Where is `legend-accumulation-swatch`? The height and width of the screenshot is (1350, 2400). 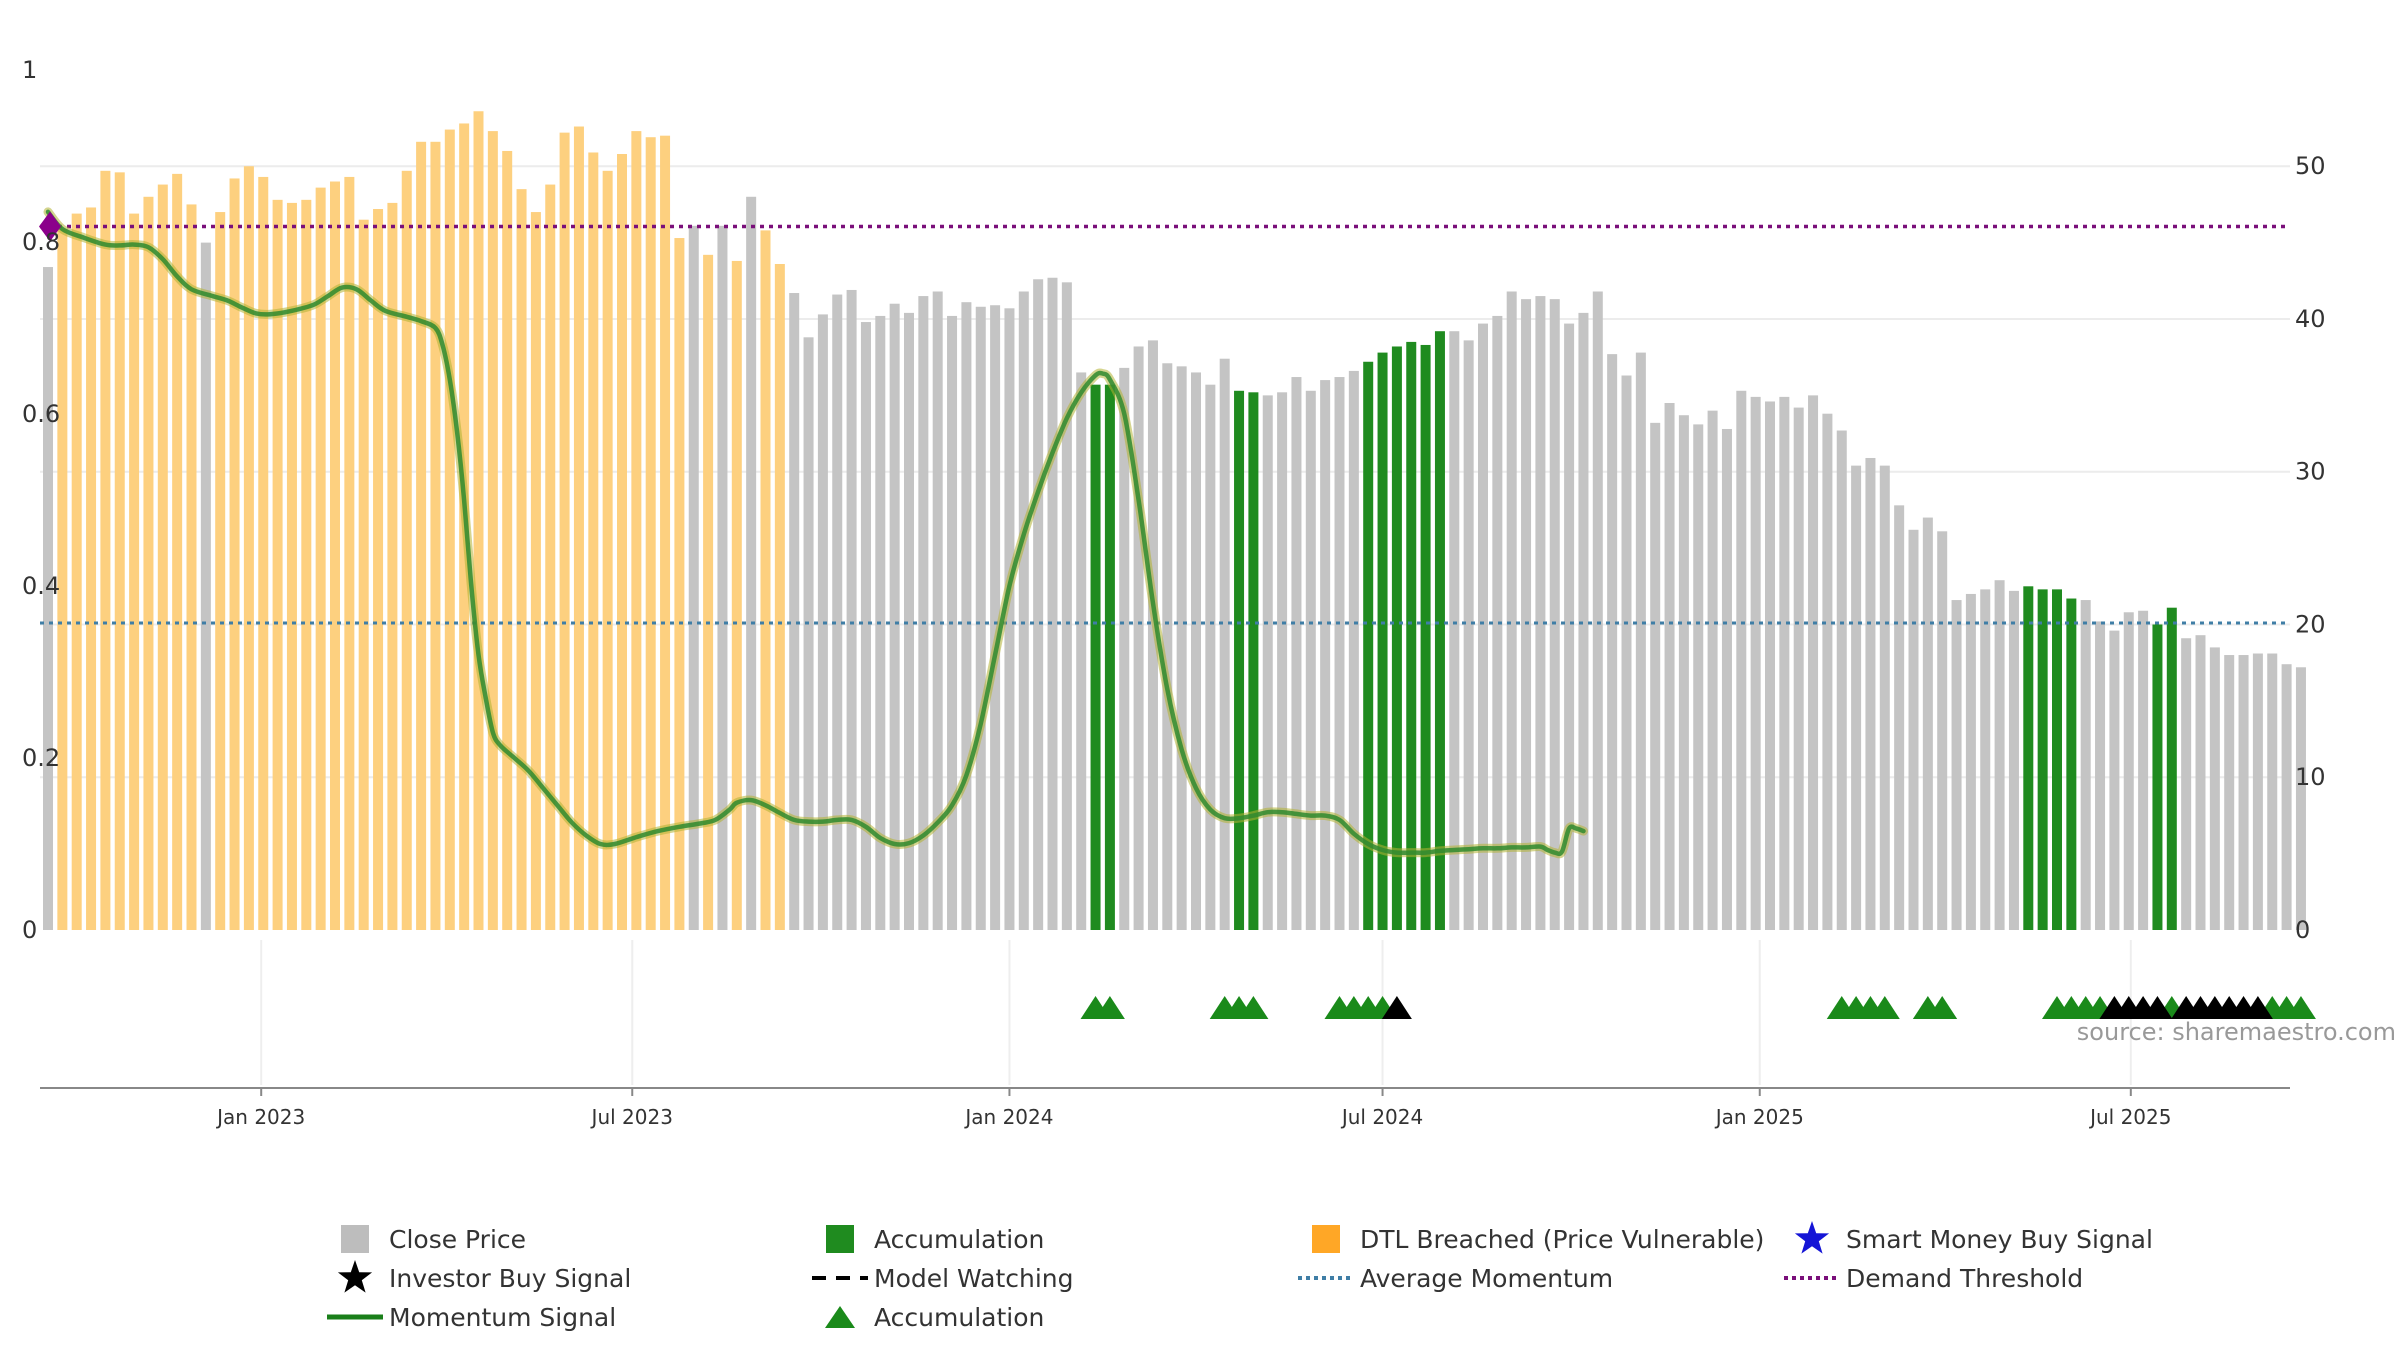
legend-accumulation-swatch is located at coordinates (840, 1239).